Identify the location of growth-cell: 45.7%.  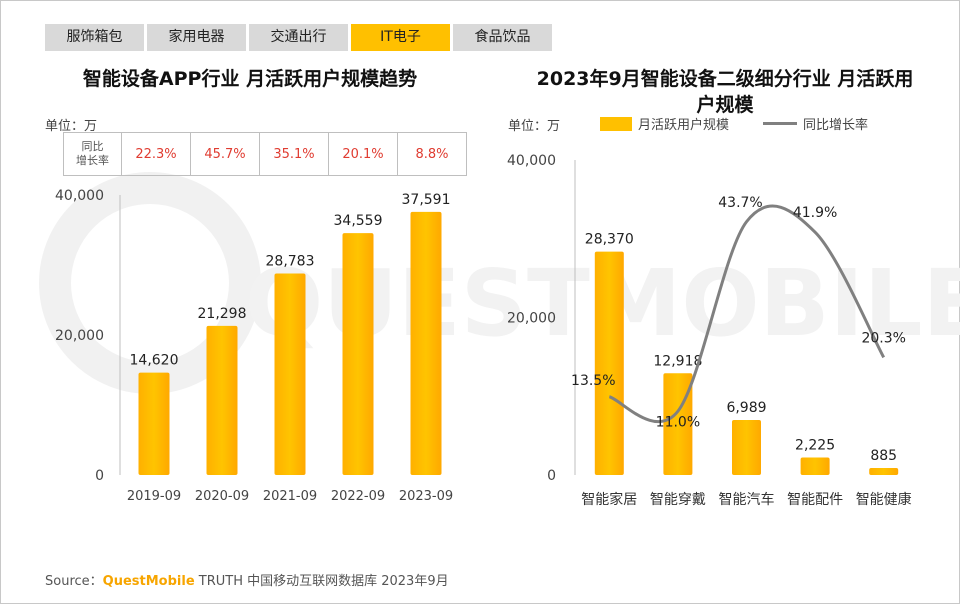
(225, 154).